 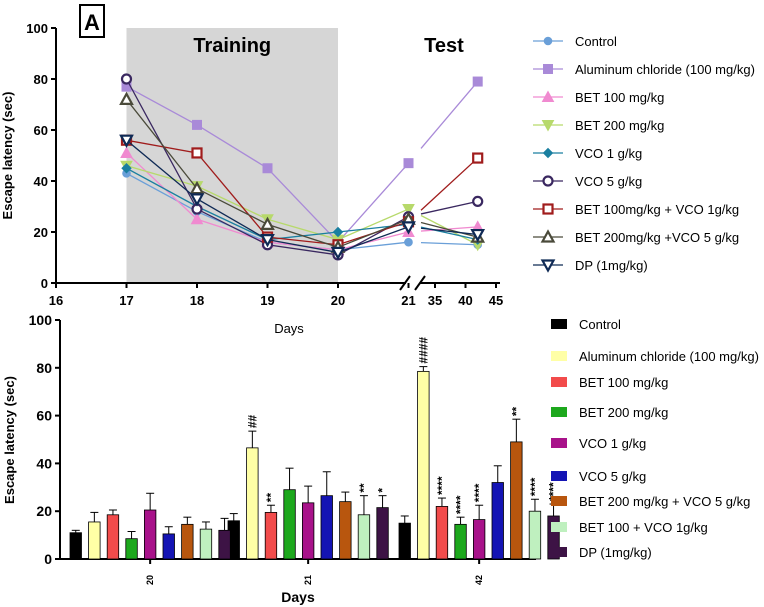 I want to click on region-label-training: Training, so click(x=232, y=46).